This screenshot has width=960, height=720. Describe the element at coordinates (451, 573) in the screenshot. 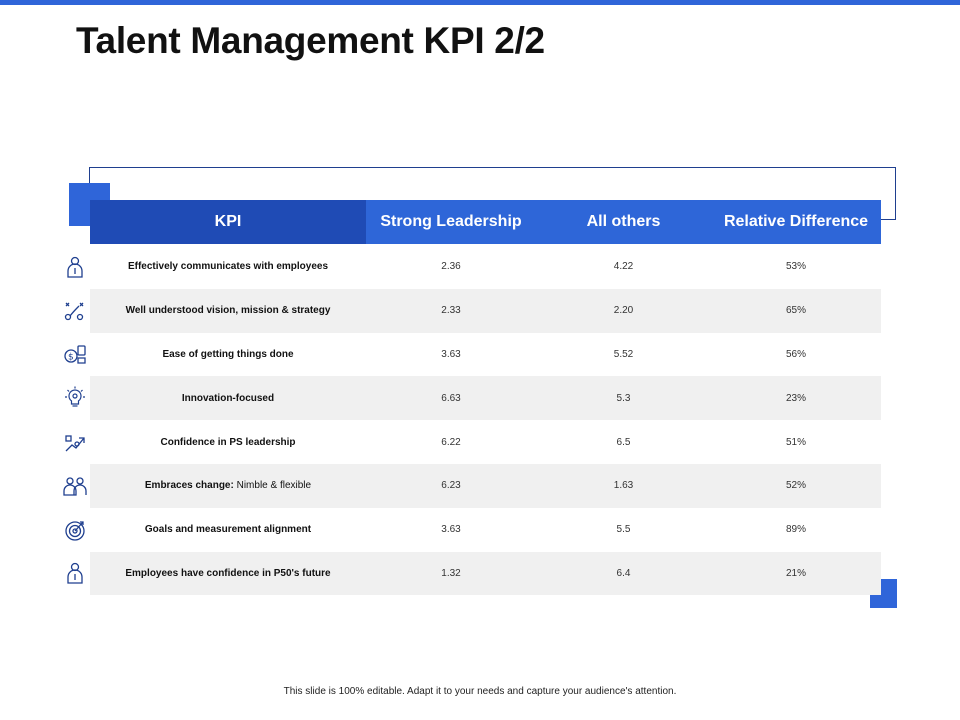

I see `strong-leadership-cell: 1.32` at that location.